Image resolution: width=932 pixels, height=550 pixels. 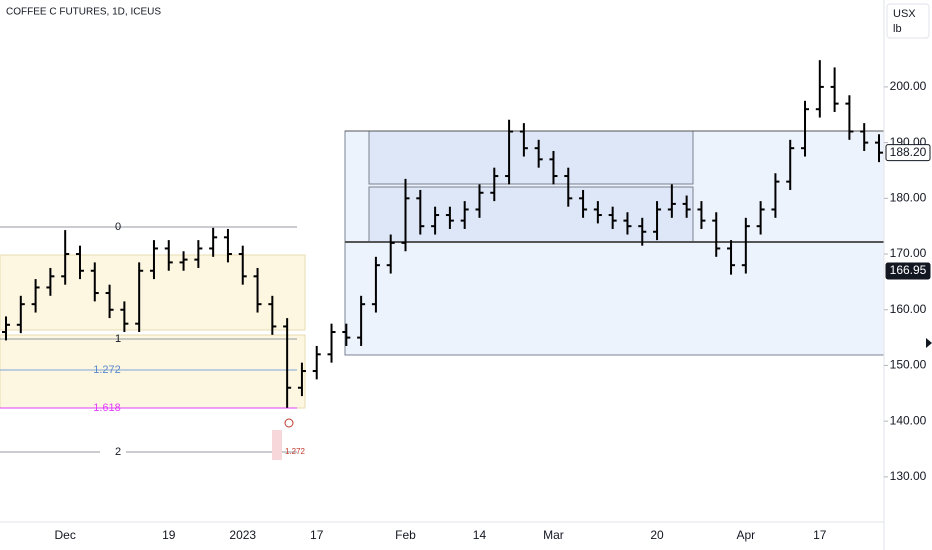 What do you see at coordinates (908, 86) in the screenshot?
I see `y-tick-label: 200.00` at bounding box center [908, 86].